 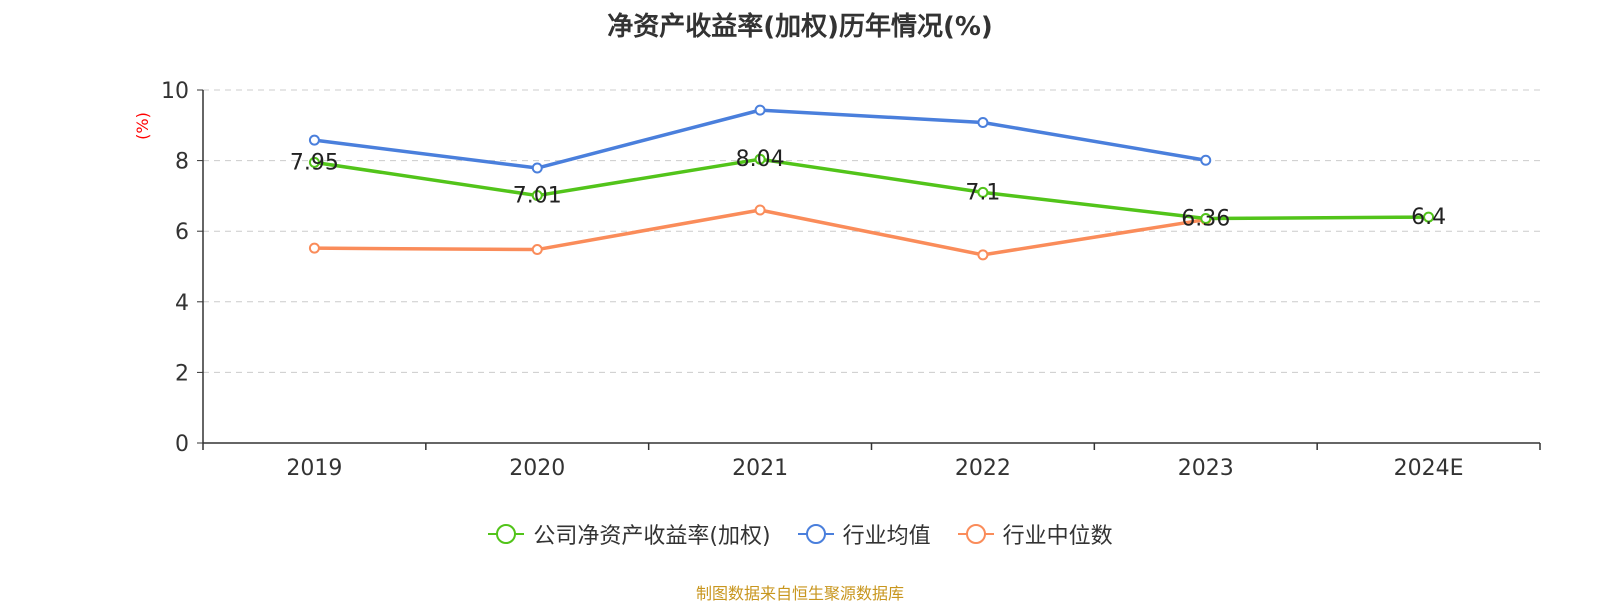 I want to click on y-tick-label: 8, so click(x=182, y=162).